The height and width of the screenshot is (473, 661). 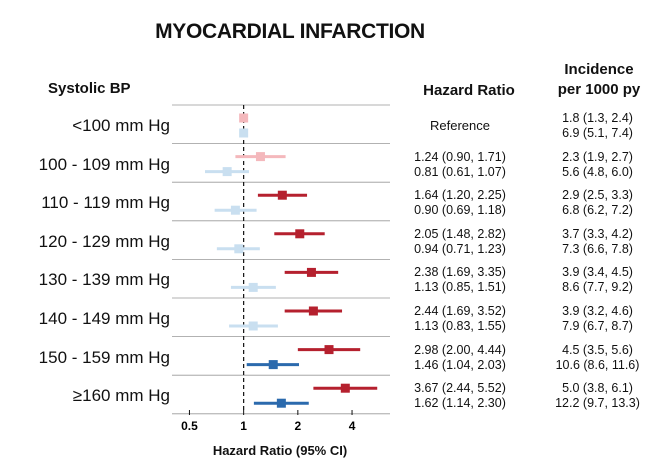 I want to click on incidence-cell: 3.7 (3.3, 4.2) 7.3 (6.6, 7.8), so click(x=595, y=242).